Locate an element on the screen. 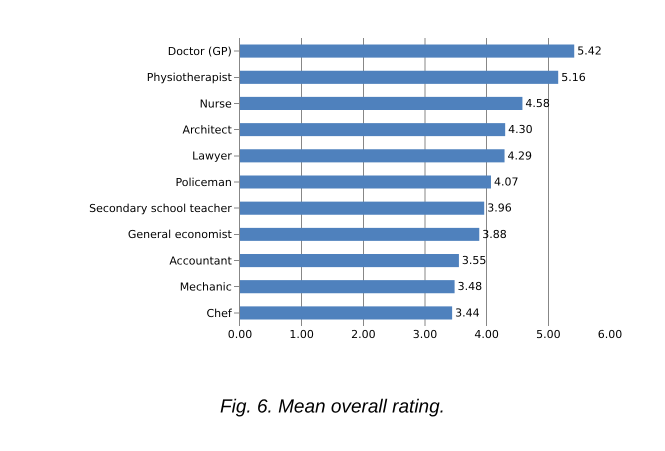 The height and width of the screenshot is (451, 665). x-tick-label: 3.00 is located at coordinates (425, 334).